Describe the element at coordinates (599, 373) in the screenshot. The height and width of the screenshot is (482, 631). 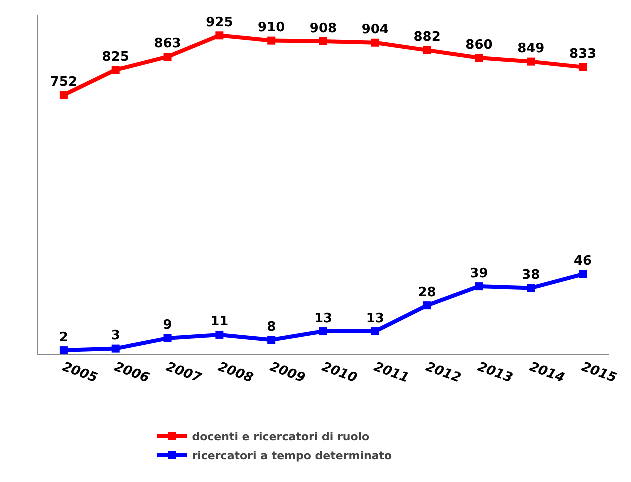
I see `x-tick-label: 2015` at that location.